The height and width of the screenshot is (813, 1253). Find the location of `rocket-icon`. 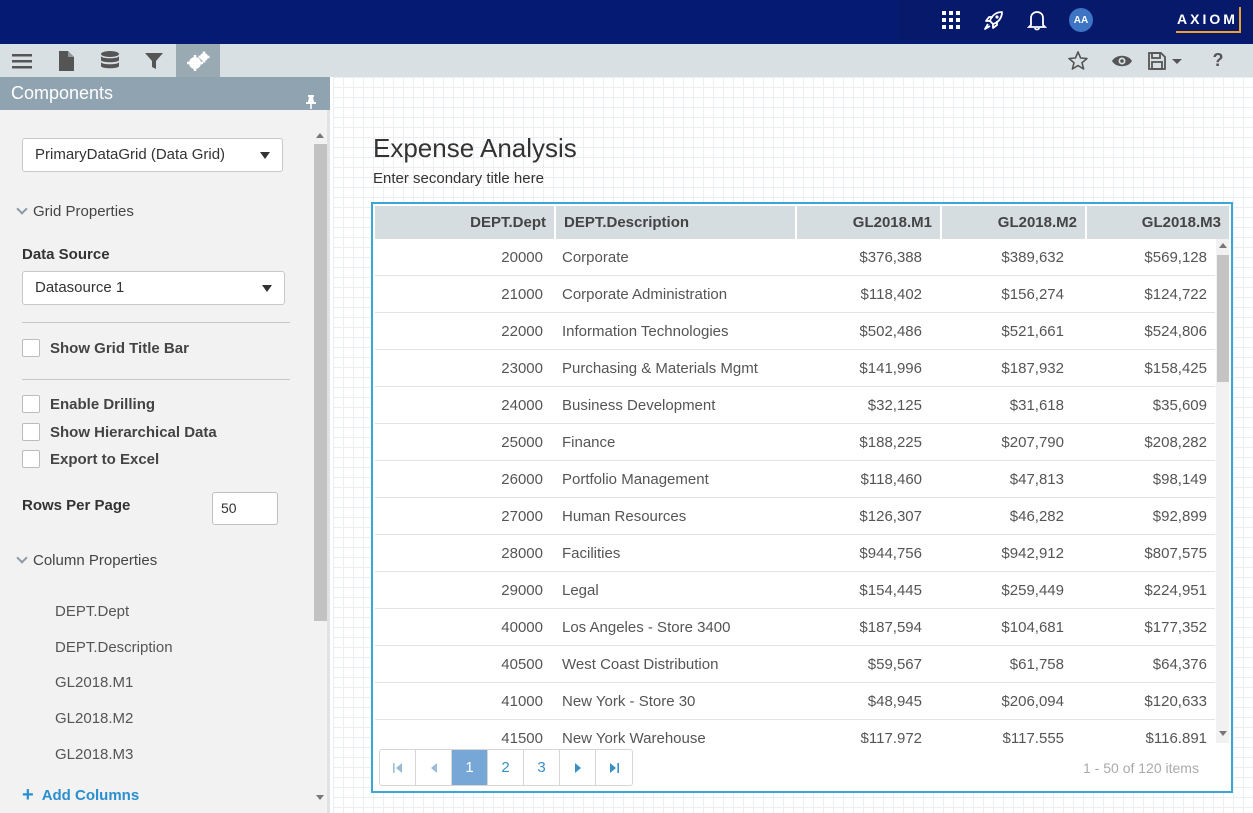

rocket-icon is located at coordinates (994, 20).